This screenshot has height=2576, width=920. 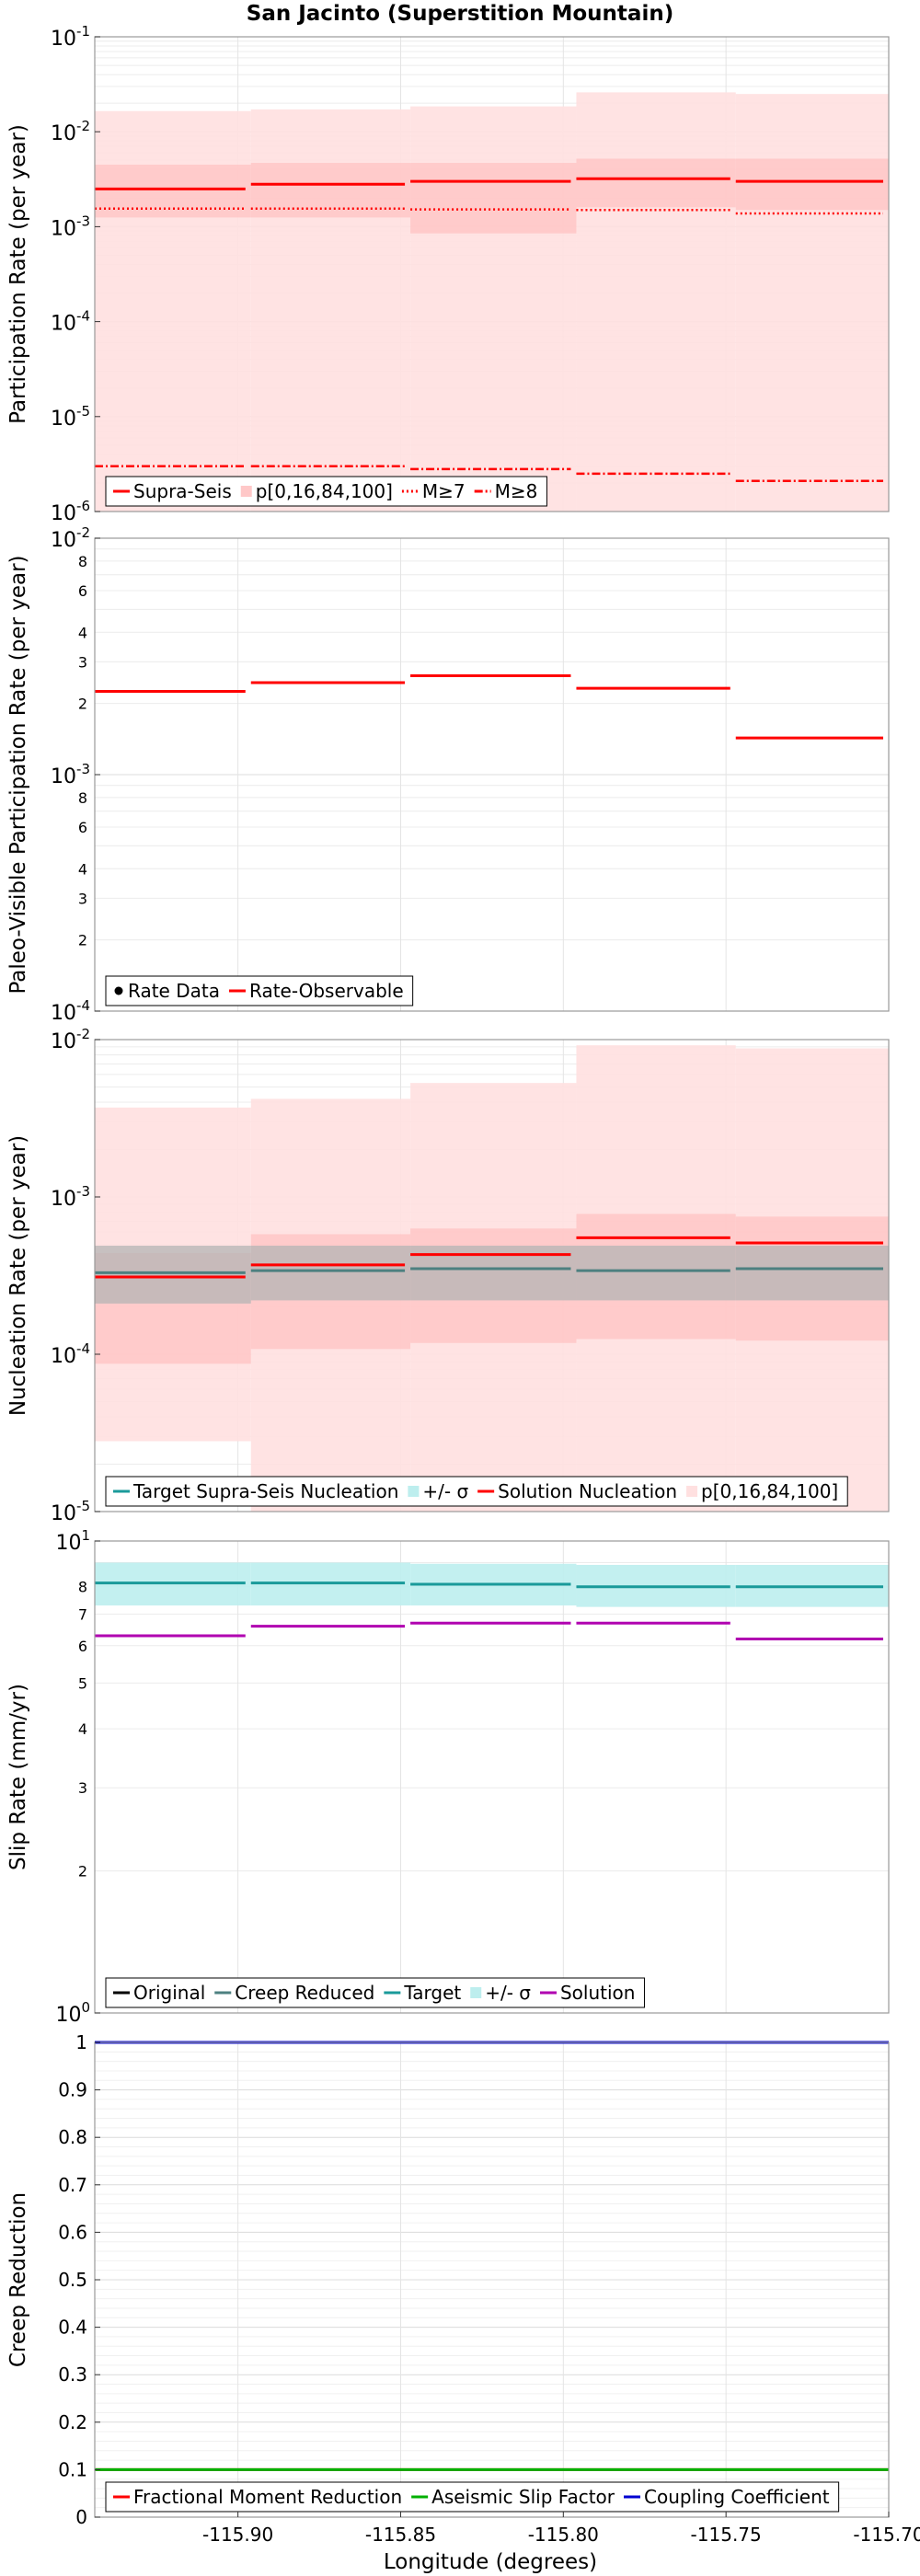 I want to click on y-tick-label: 10⁻⁶, so click(x=70, y=511).